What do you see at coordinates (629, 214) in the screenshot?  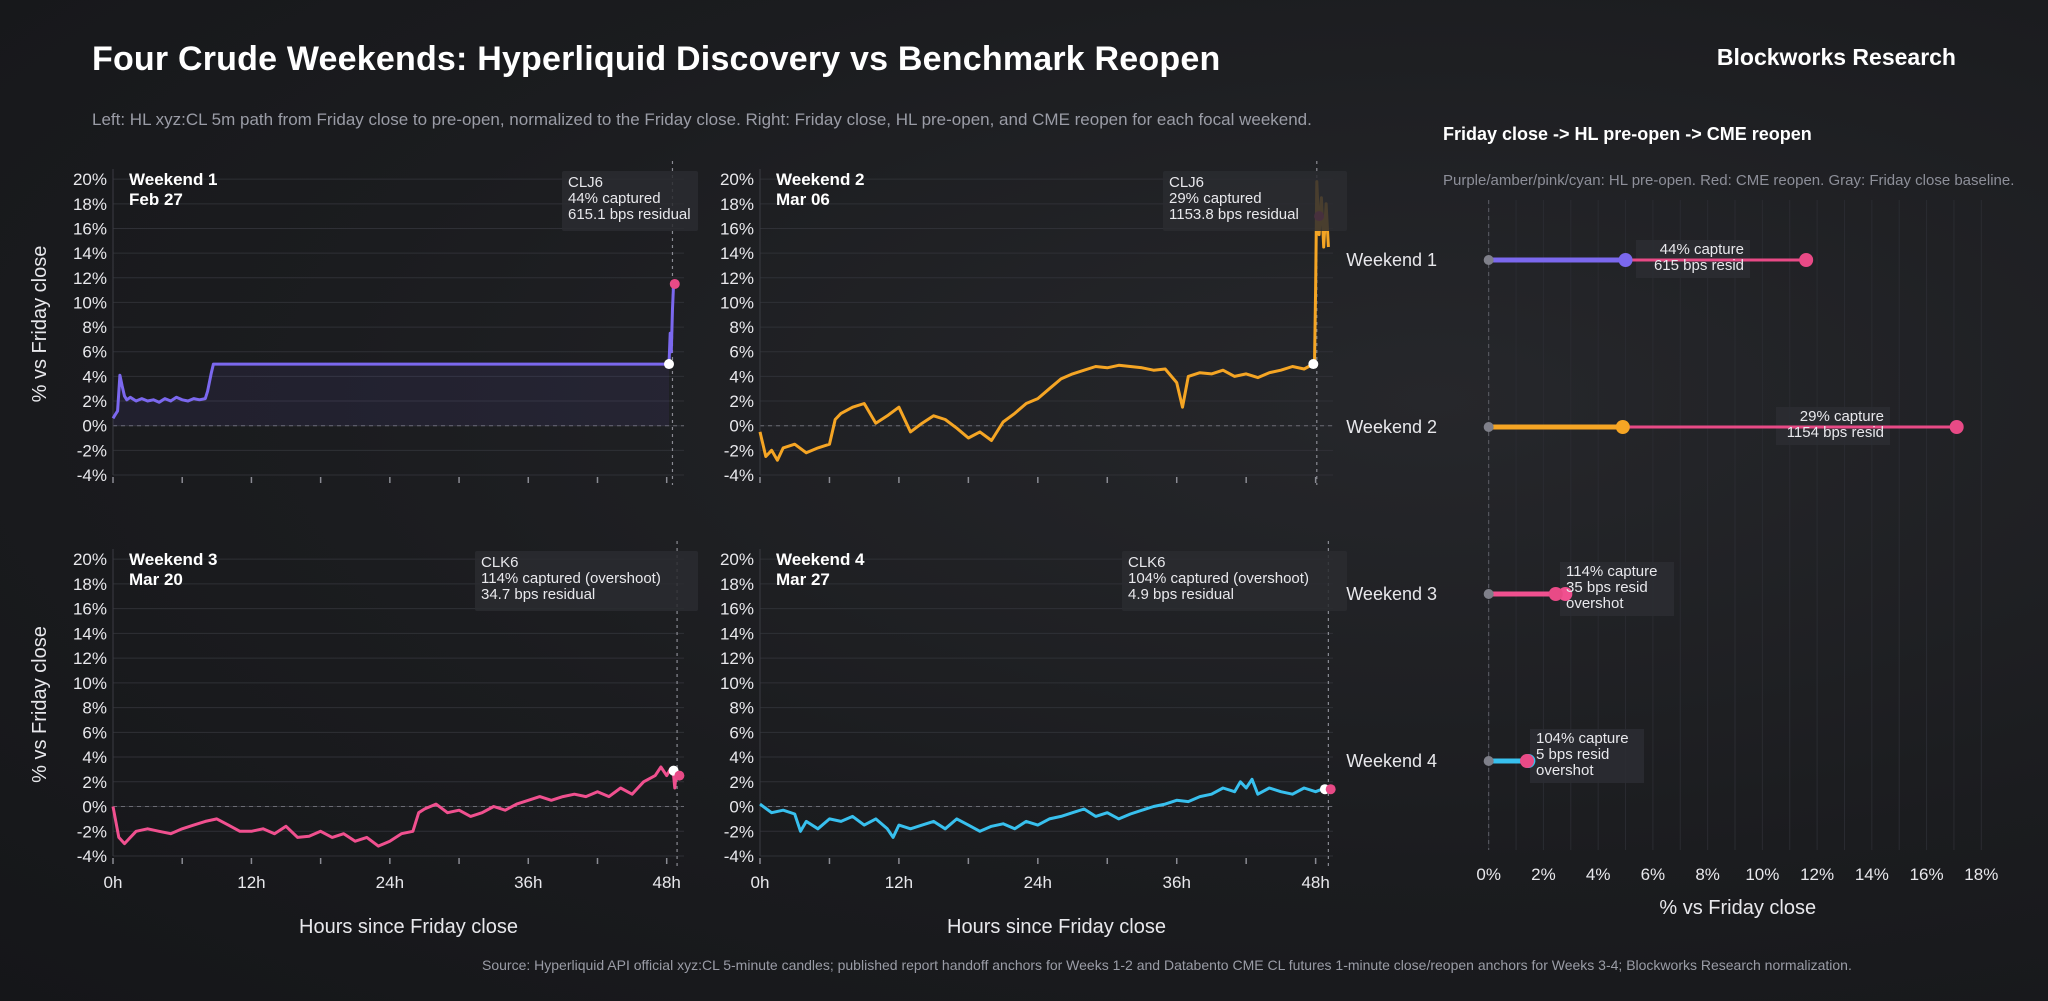 I see `annotation-residual: 615.1 bps residual` at bounding box center [629, 214].